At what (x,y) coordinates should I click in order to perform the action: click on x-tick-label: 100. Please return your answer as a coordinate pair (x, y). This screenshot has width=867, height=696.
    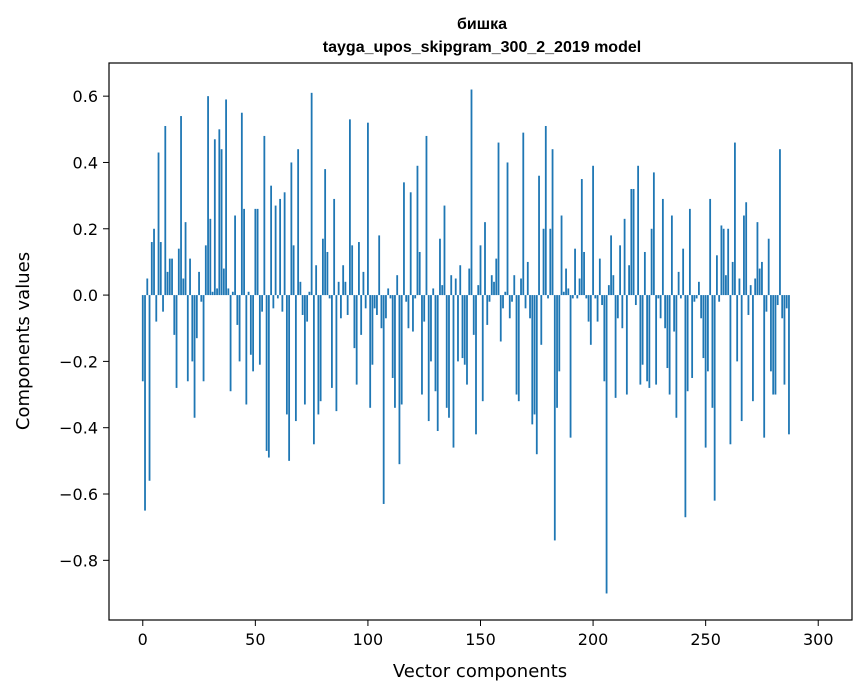
    Looking at the image, I should click on (368, 639).